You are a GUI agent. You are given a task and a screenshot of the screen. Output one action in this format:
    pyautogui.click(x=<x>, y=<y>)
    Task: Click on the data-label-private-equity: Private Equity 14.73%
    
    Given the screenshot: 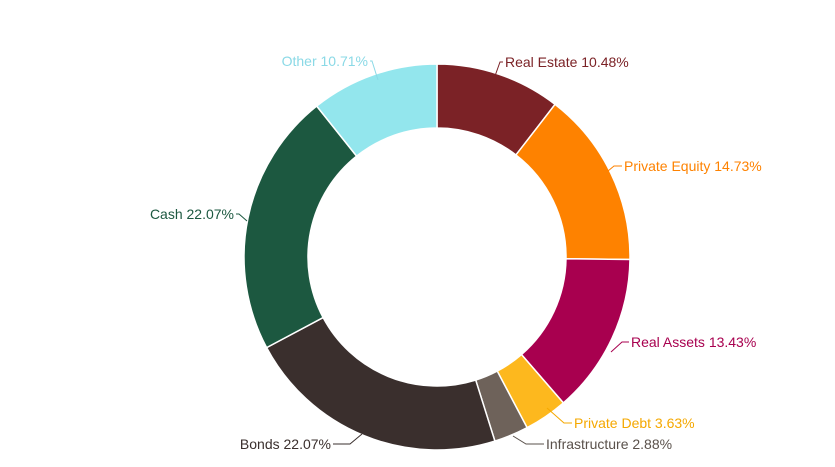 What is the action you would take?
    pyautogui.click(x=693, y=166)
    